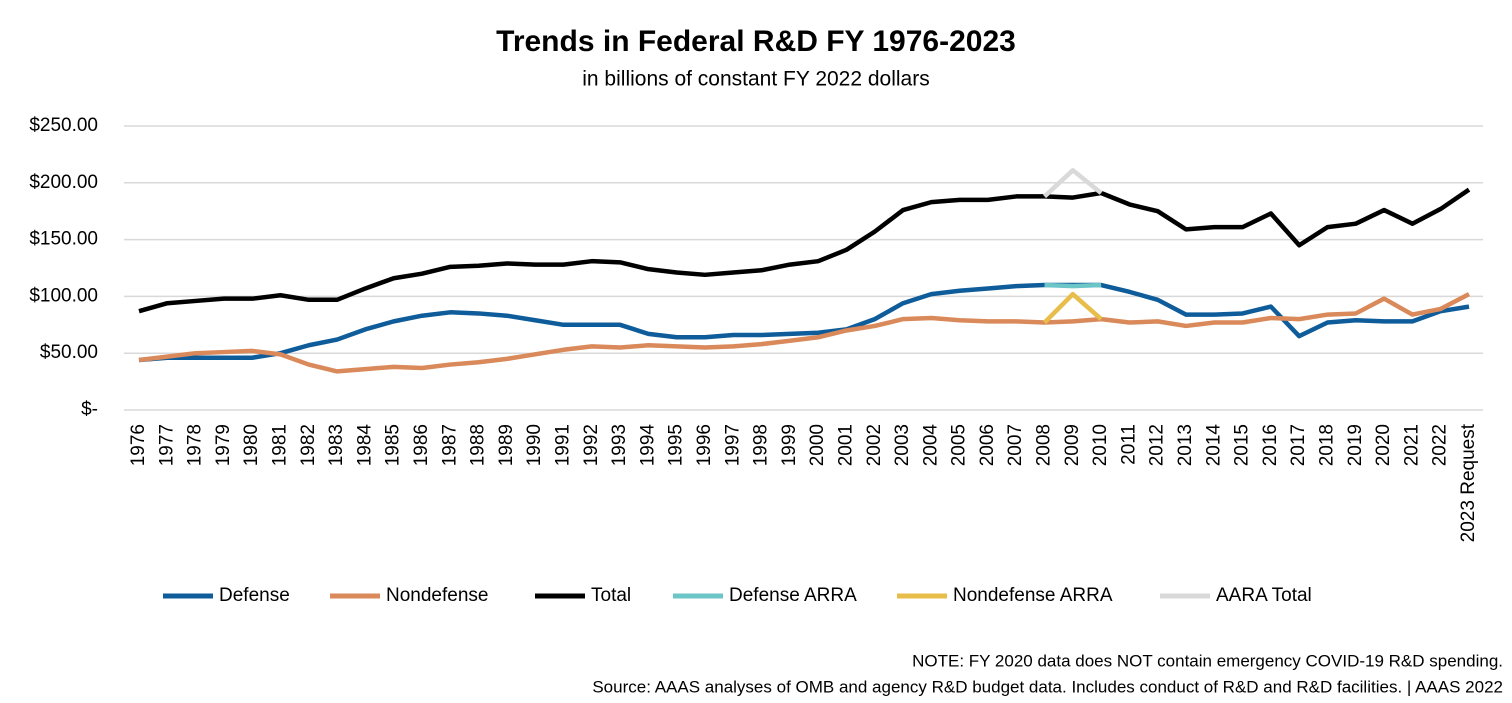 The width and height of the screenshot is (1512, 703). What do you see at coordinates (1327, 445) in the screenshot?
I see `x-tick-label: 2018` at bounding box center [1327, 445].